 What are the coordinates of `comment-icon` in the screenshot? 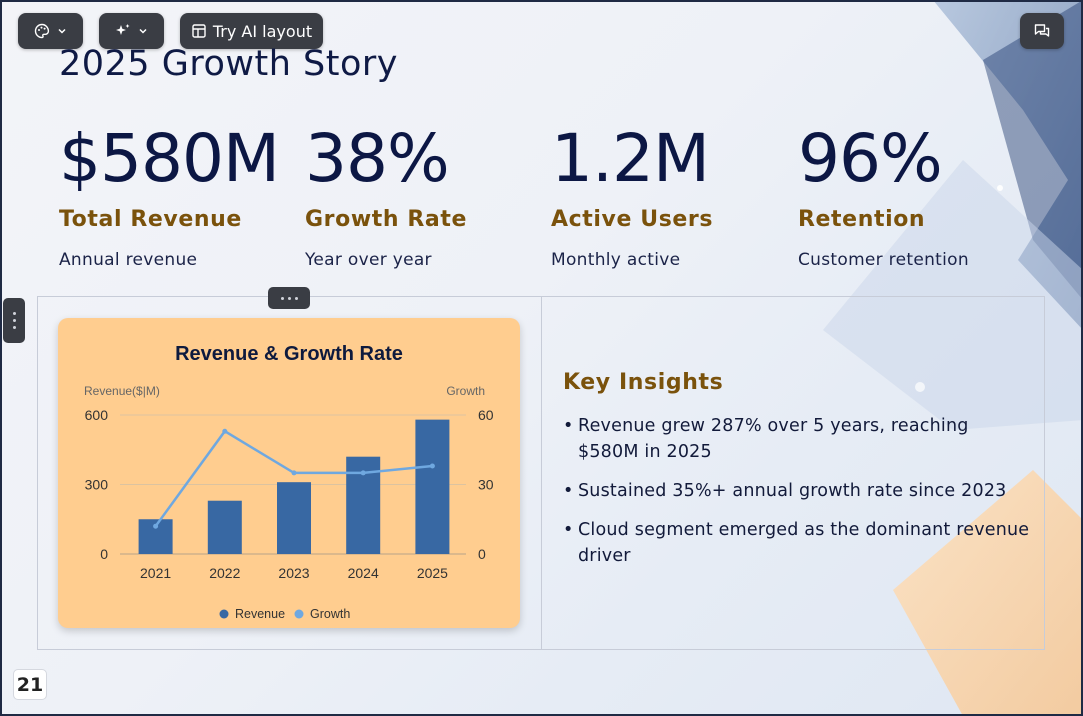 It's located at (1042, 30).